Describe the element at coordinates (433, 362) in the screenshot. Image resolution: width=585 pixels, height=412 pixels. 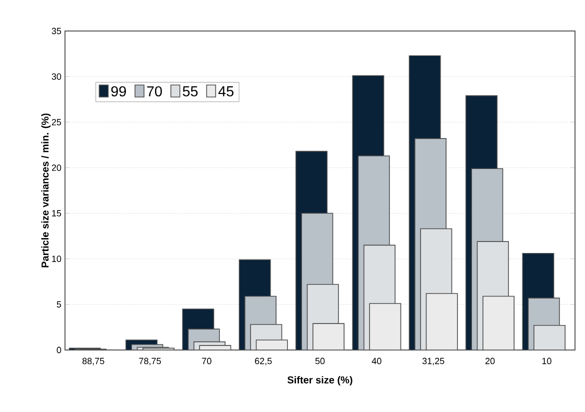
I see `x-tick-label: 31,25` at that location.